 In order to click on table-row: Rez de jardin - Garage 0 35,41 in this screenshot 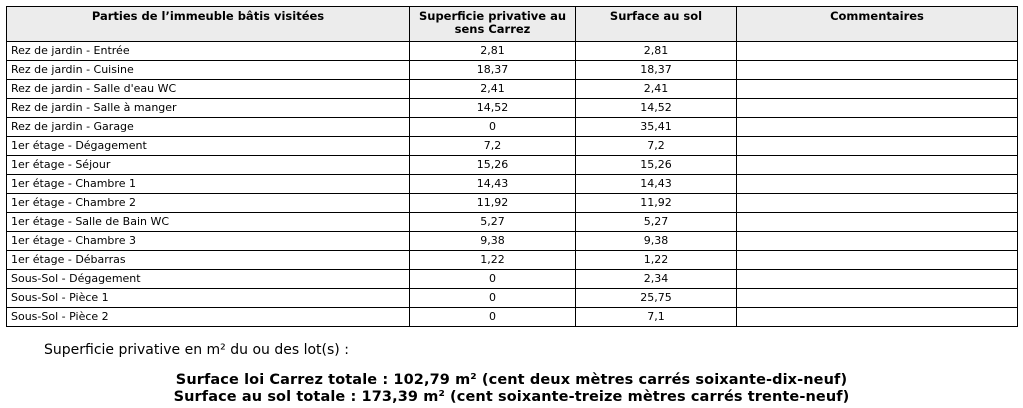, I will do `click(512, 127)`.